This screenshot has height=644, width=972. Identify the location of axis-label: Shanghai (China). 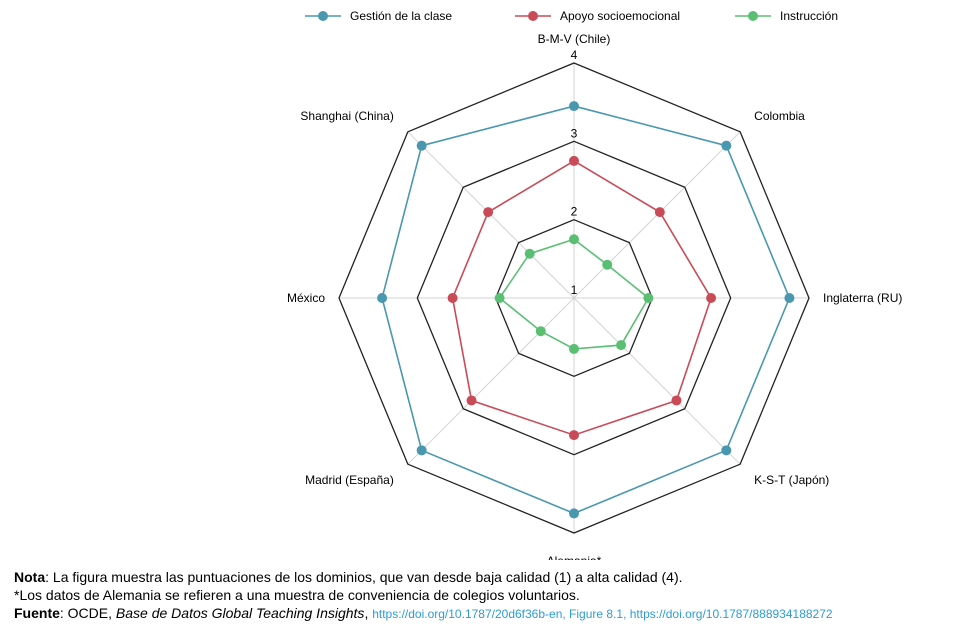
(346, 116).